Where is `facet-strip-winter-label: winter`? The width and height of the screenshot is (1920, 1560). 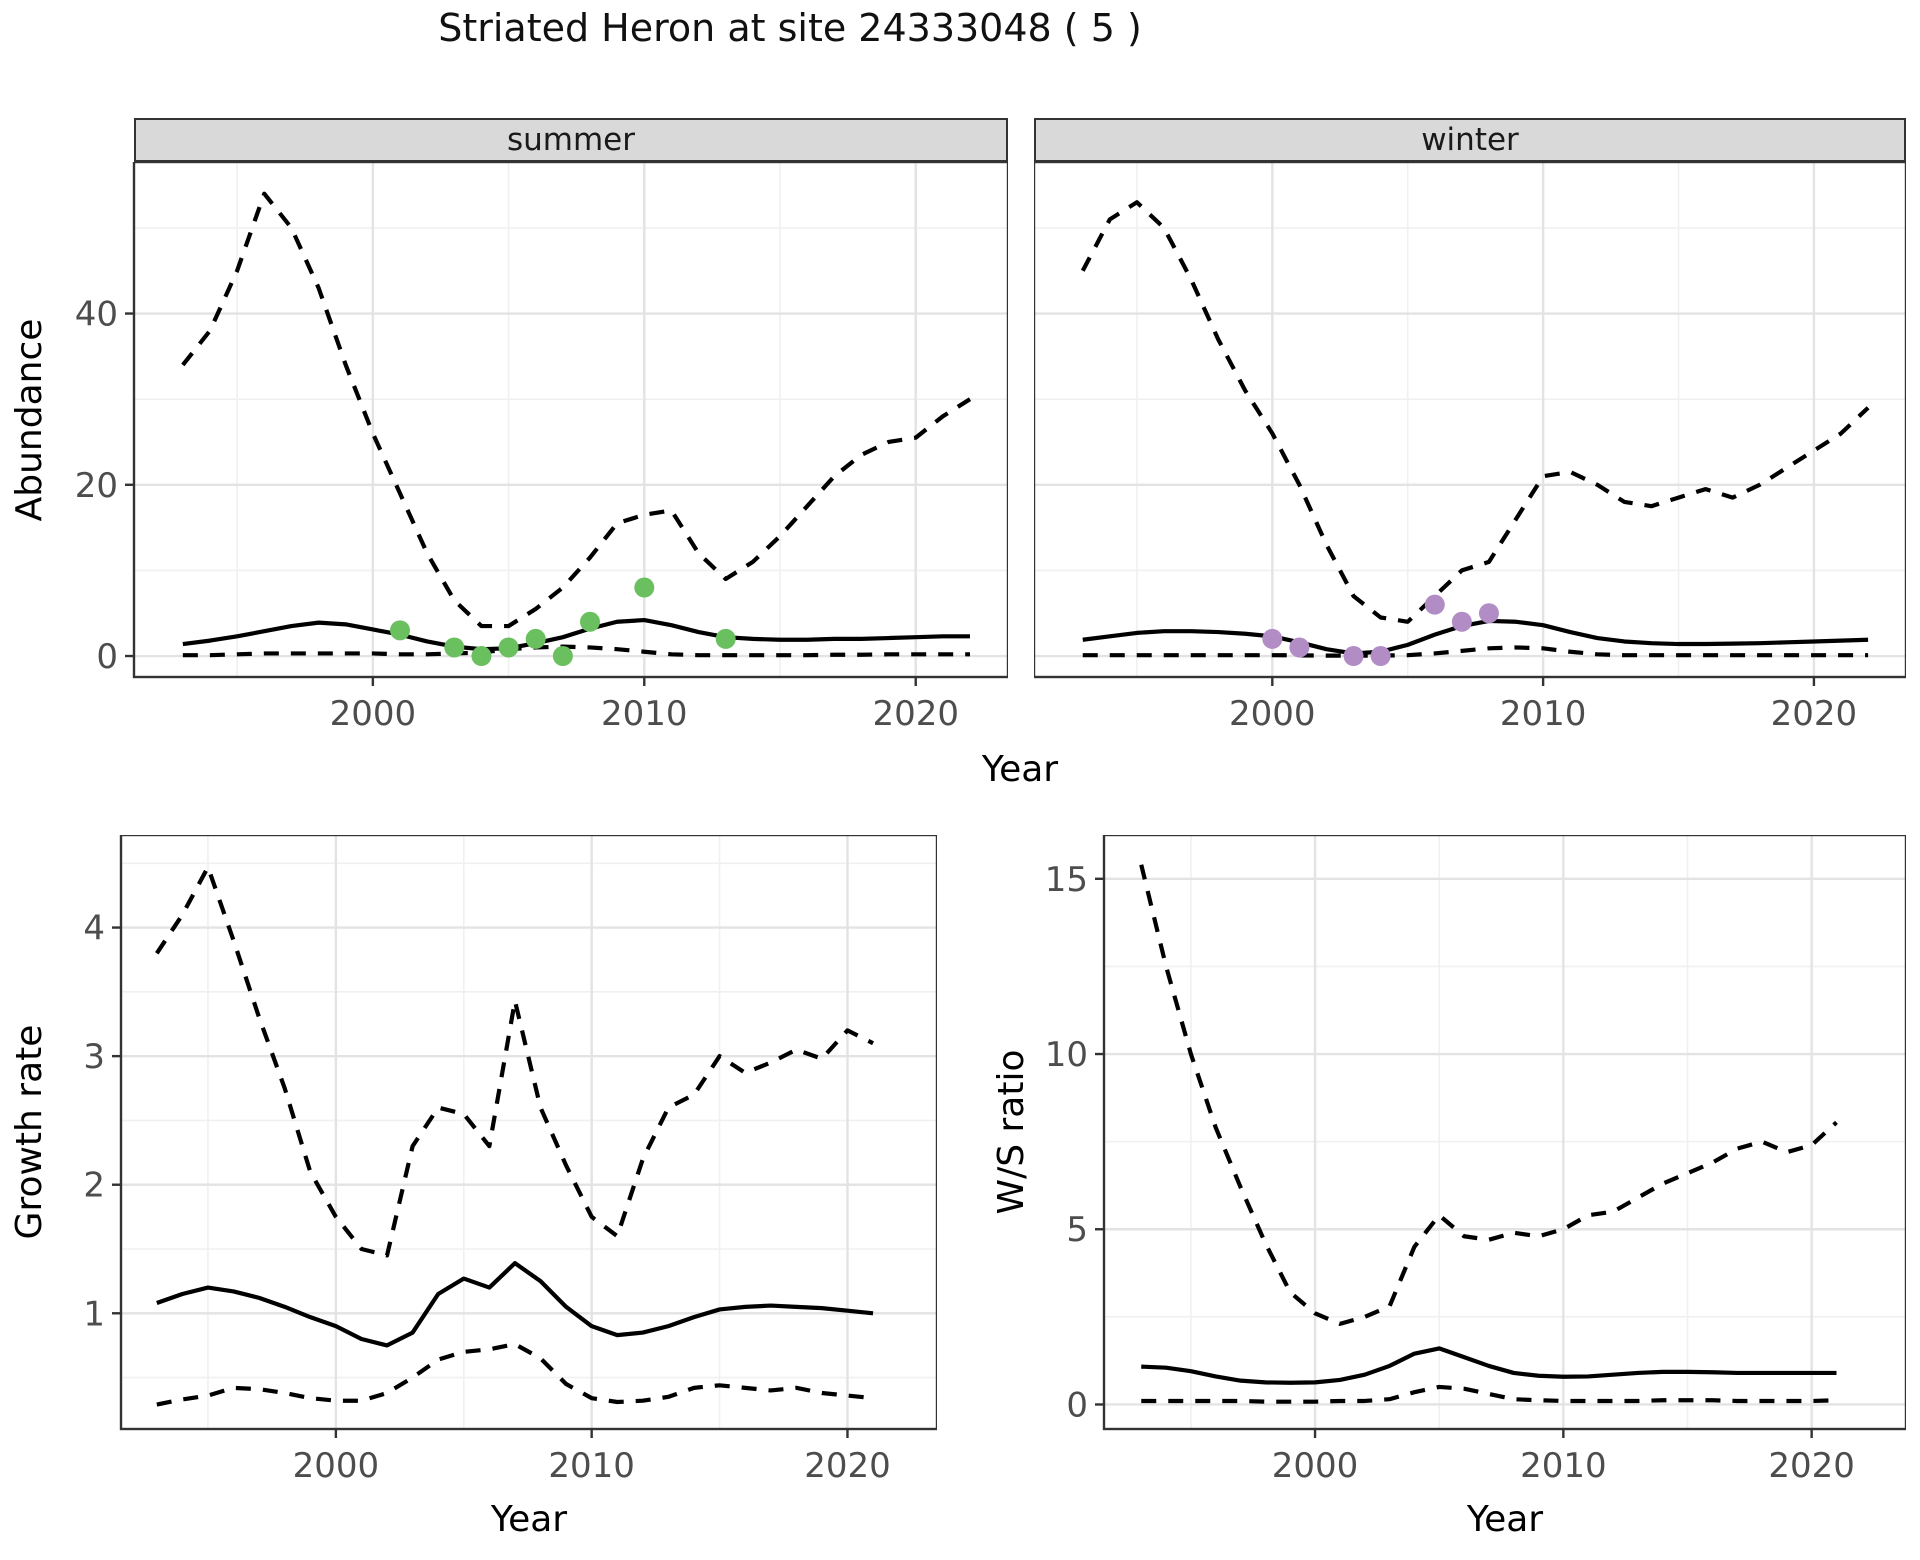
facet-strip-winter-label: winter is located at coordinates (1470, 140).